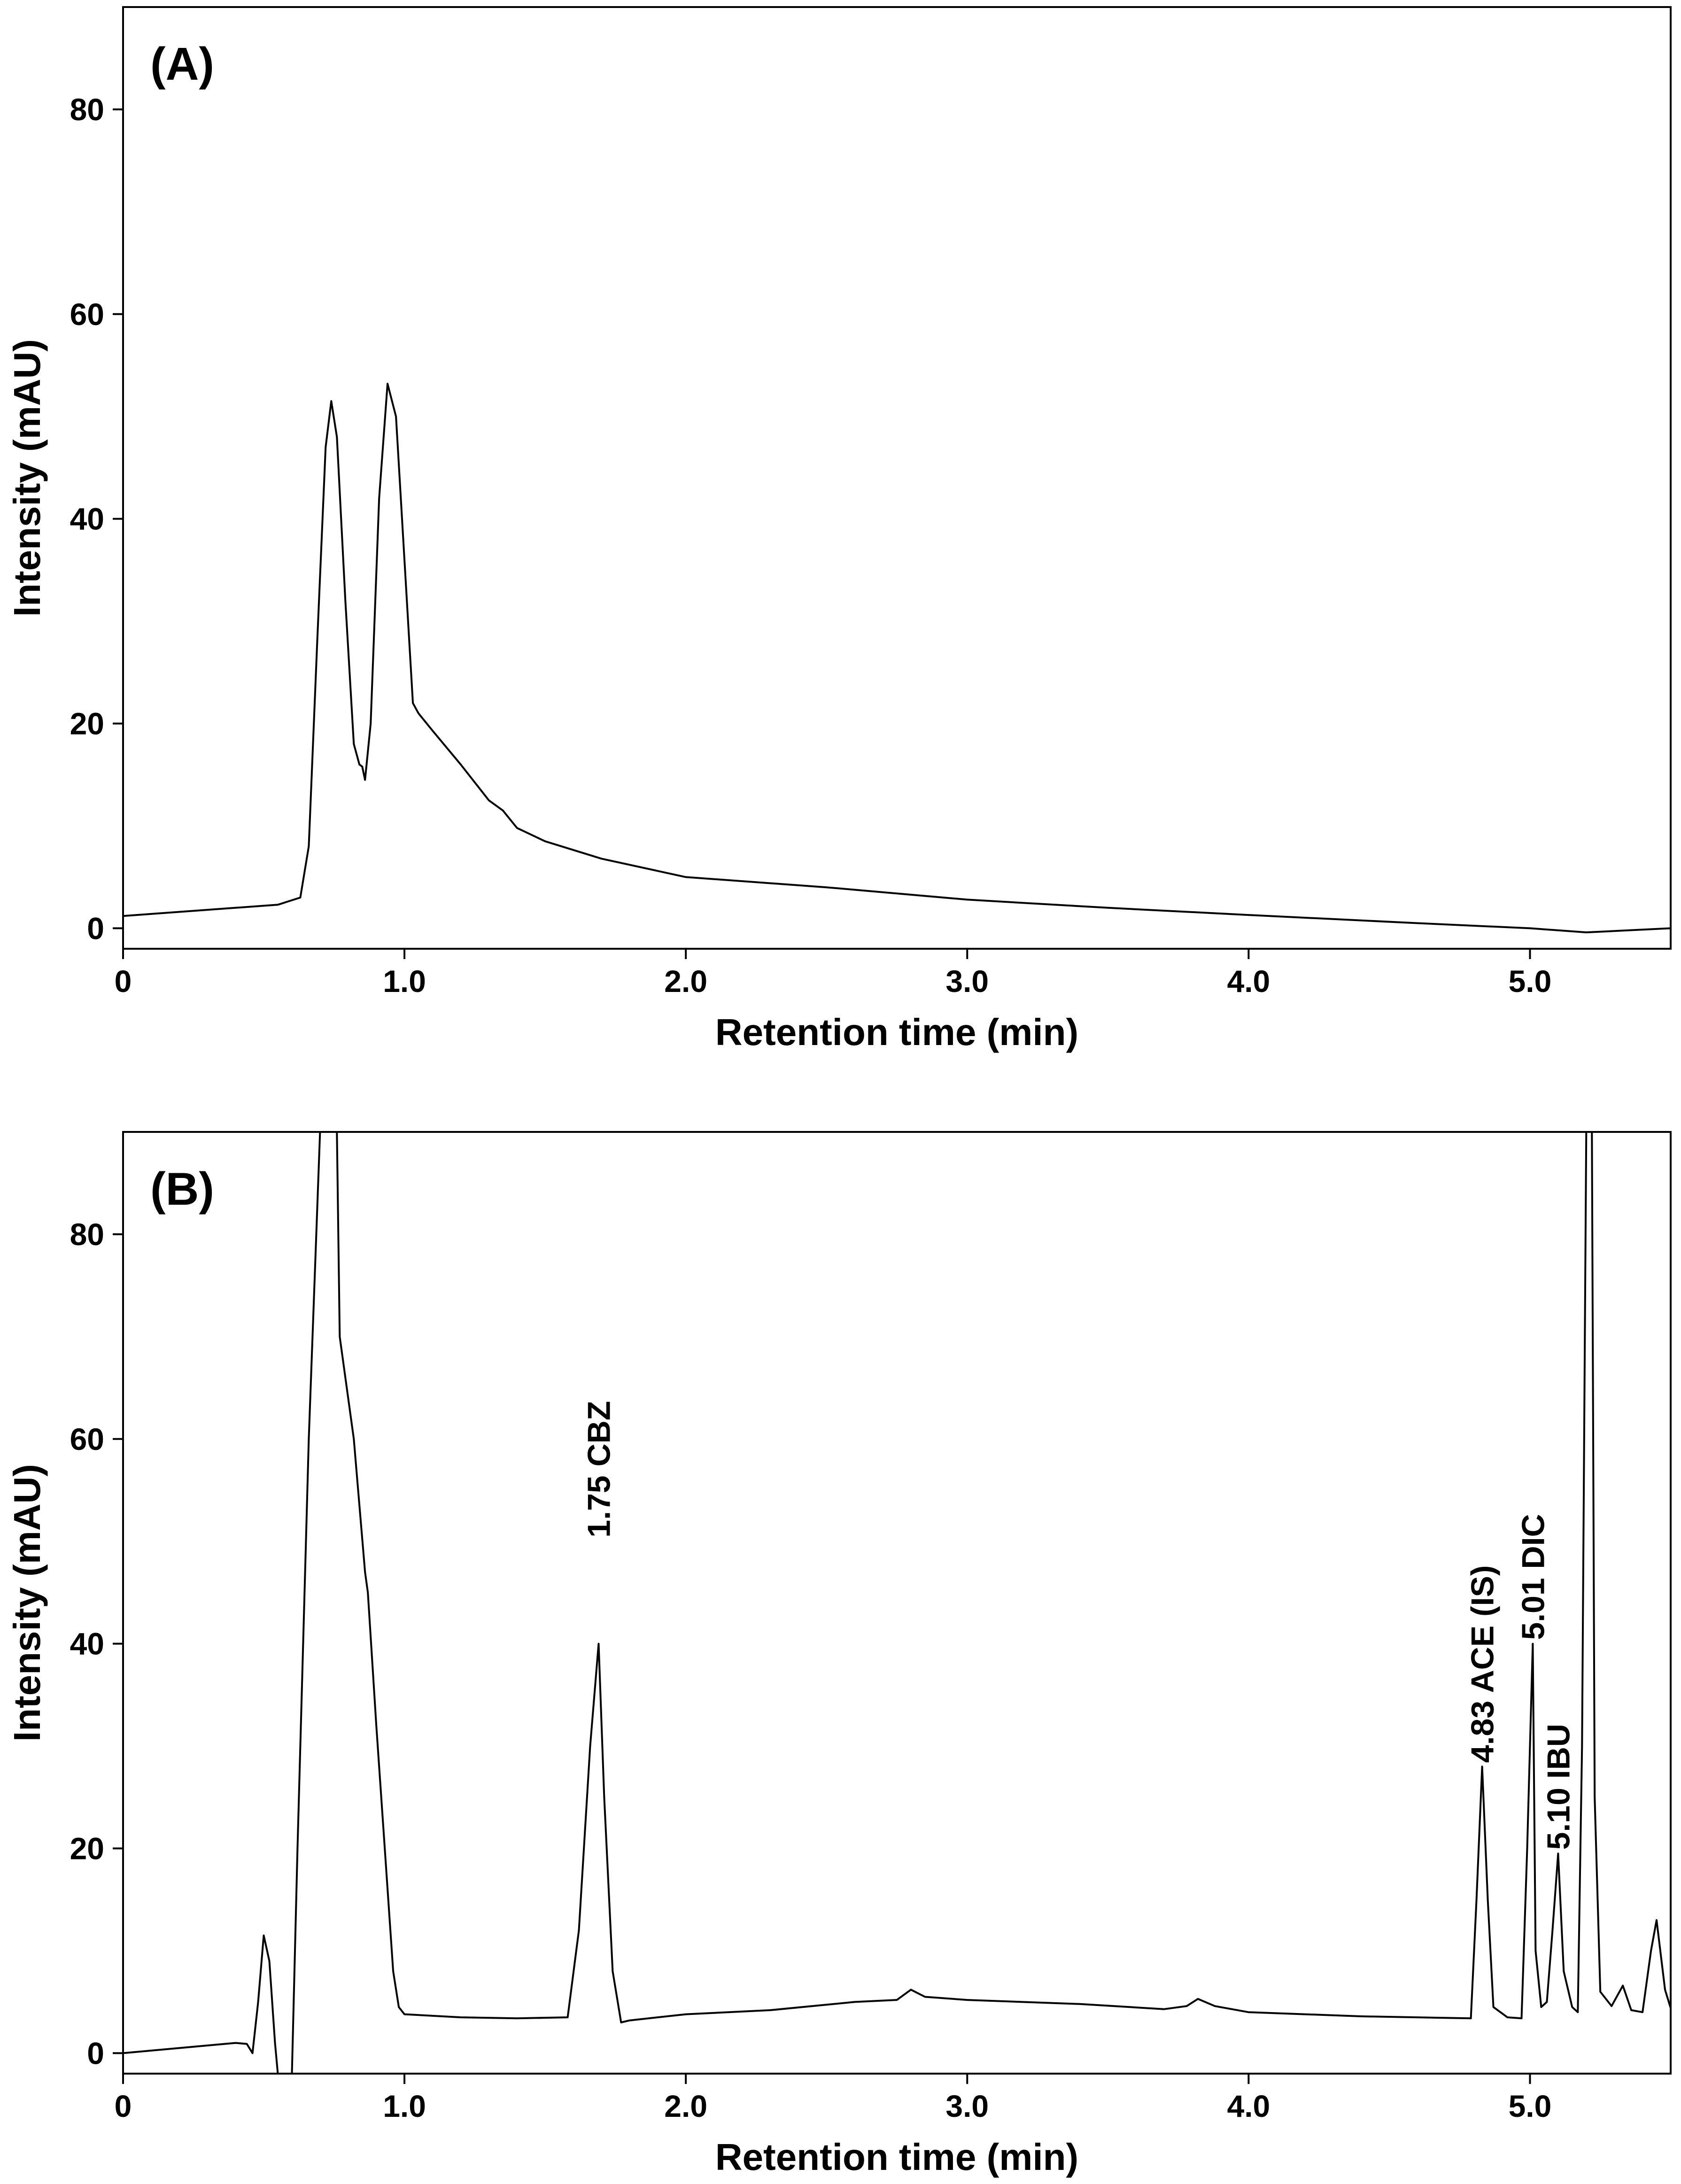 Image resolution: width=1681 pixels, height=2184 pixels. What do you see at coordinates (182, 64) in the screenshot?
I see `panel-label: (A)` at bounding box center [182, 64].